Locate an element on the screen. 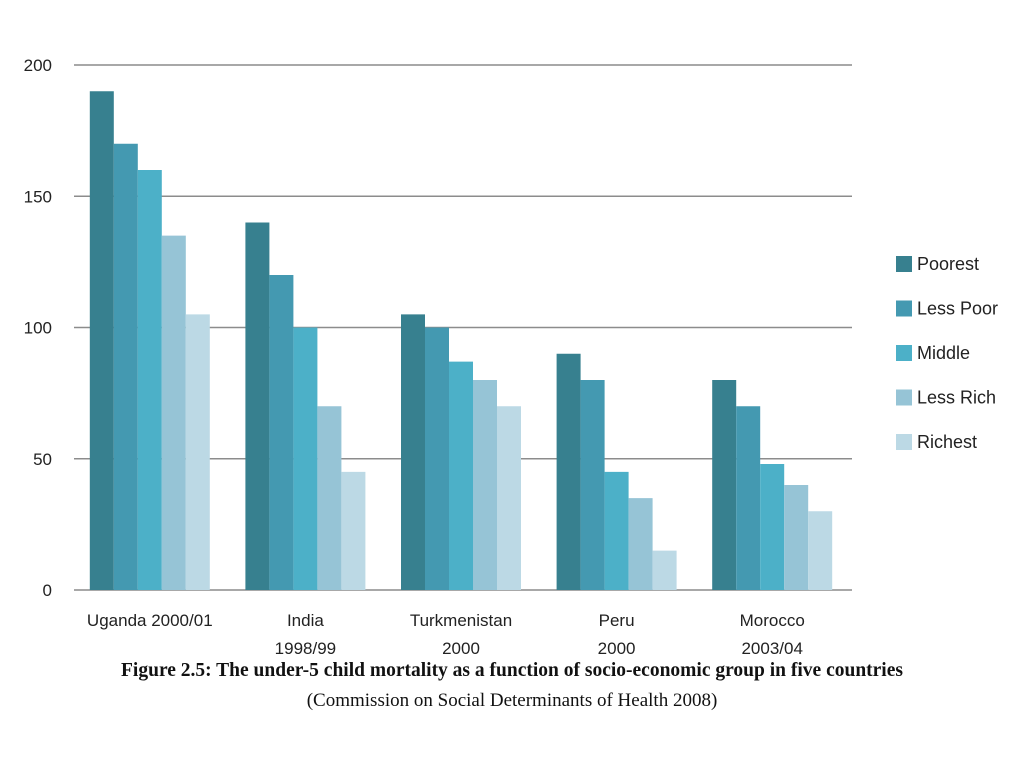  x-tick-label: Peru is located at coordinates (617, 620).